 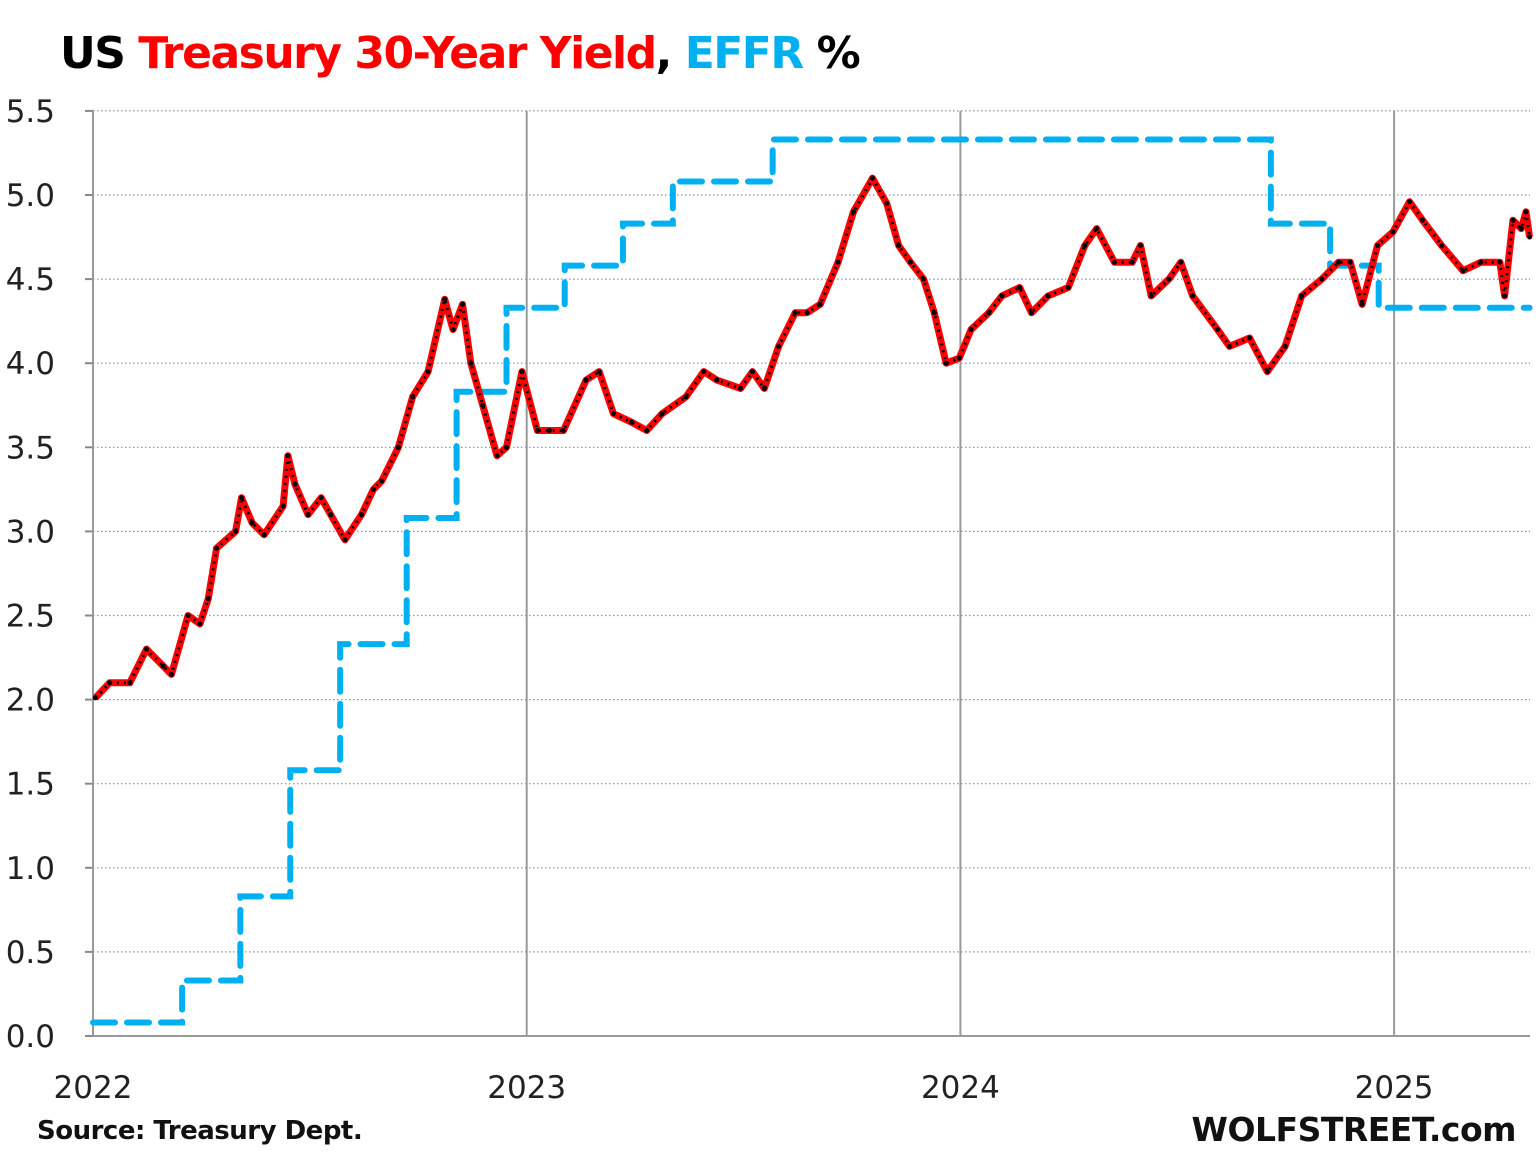 I want to click on y-tick-label: 2.0, so click(x=30, y=701).